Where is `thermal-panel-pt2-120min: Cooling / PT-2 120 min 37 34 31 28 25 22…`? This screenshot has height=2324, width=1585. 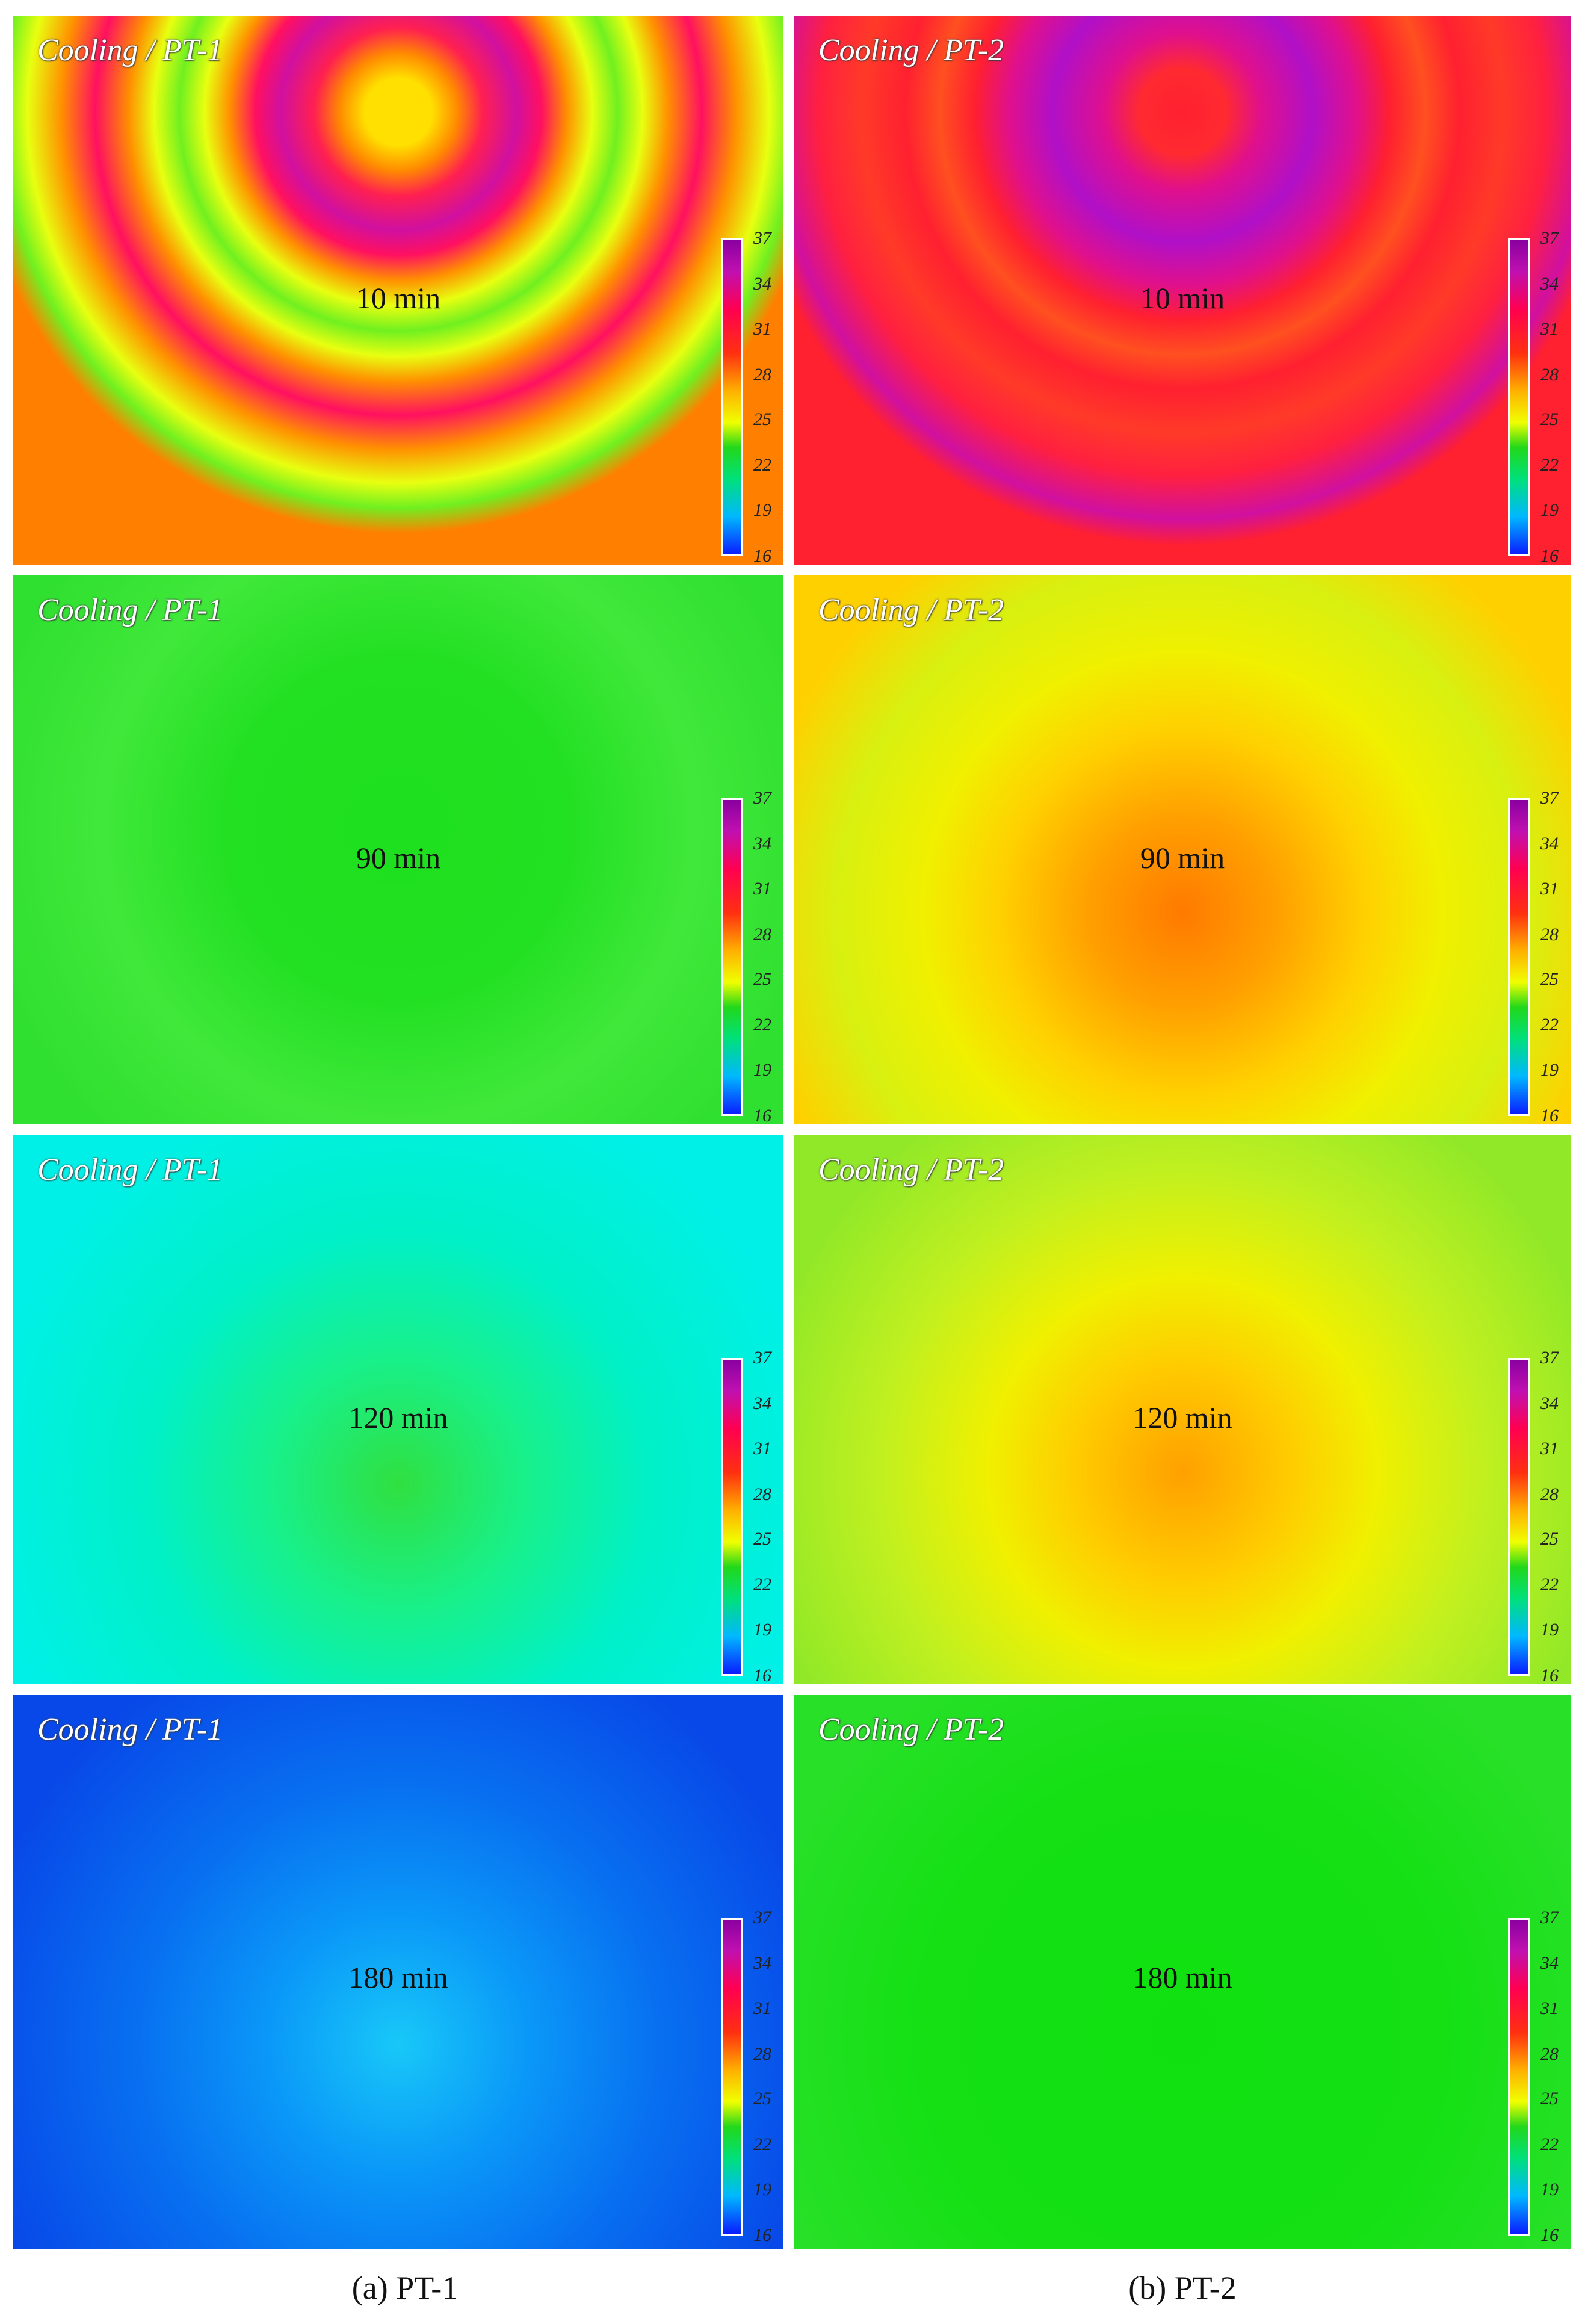
thermal-panel-pt2-120min: Cooling / PT-2 120 min 37 34 31 28 25 22… is located at coordinates (1182, 1410).